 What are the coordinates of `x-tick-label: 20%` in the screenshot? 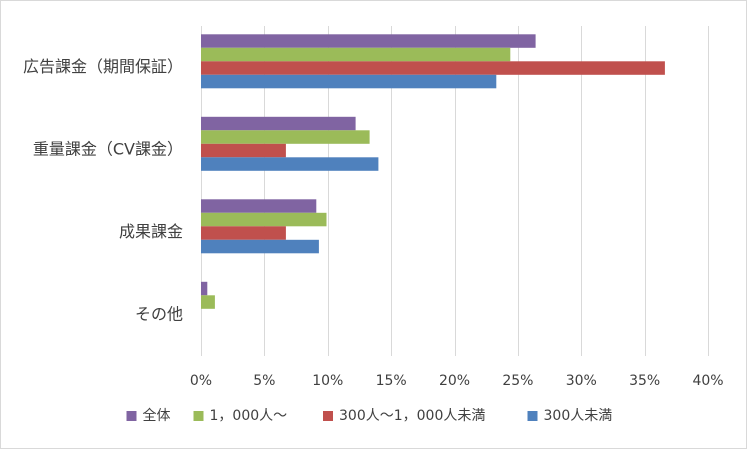 It's located at (454, 381).